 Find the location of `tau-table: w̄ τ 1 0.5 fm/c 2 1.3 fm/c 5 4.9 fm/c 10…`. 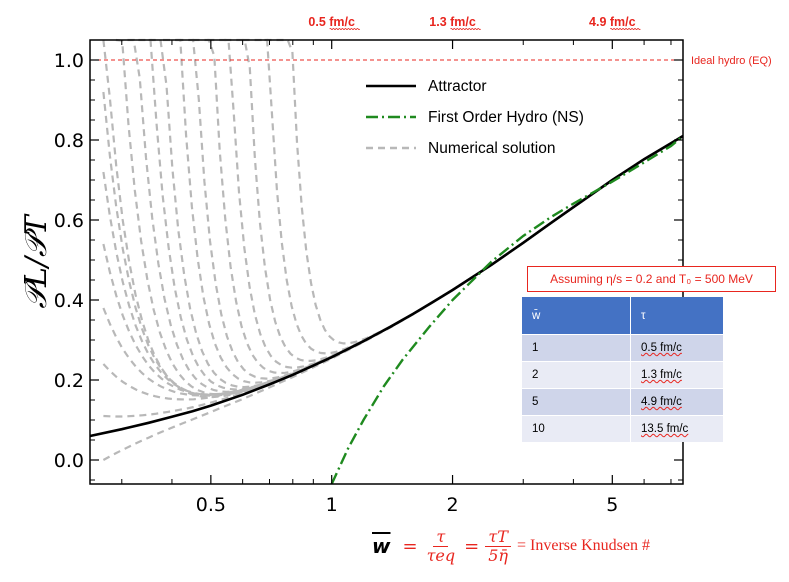

tau-table: w̄ τ 1 0.5 fm/c 2 1.3 fm/c 5 4.9 fm/c 10… is located at coordinates (623, 369).